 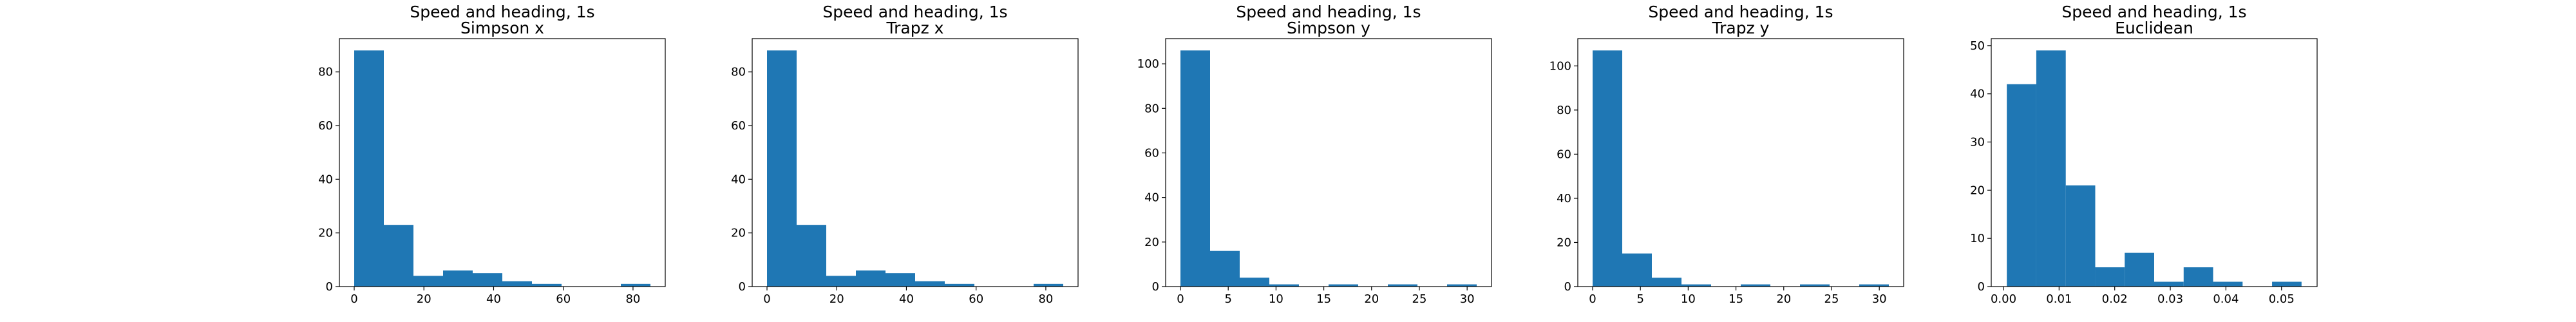 I want to click on x-tick-label: 0.00, so click(x=2004, y=299).